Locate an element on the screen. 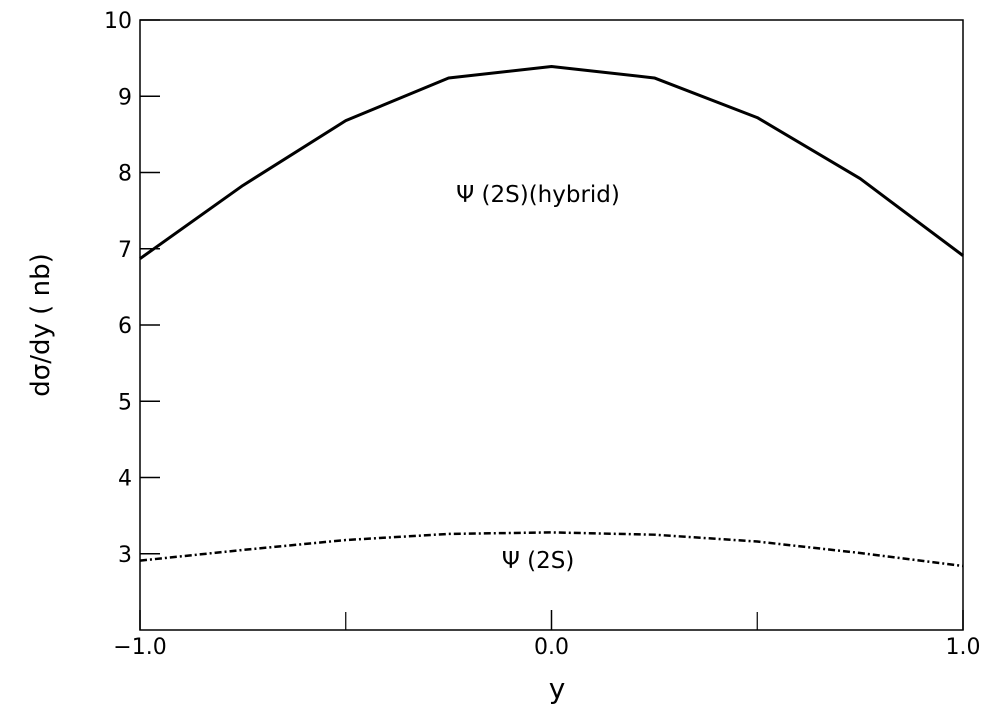 The width and height of the screenshot is (1000, 721). y-tick-label: 5 is located at coordinates (125, 402).